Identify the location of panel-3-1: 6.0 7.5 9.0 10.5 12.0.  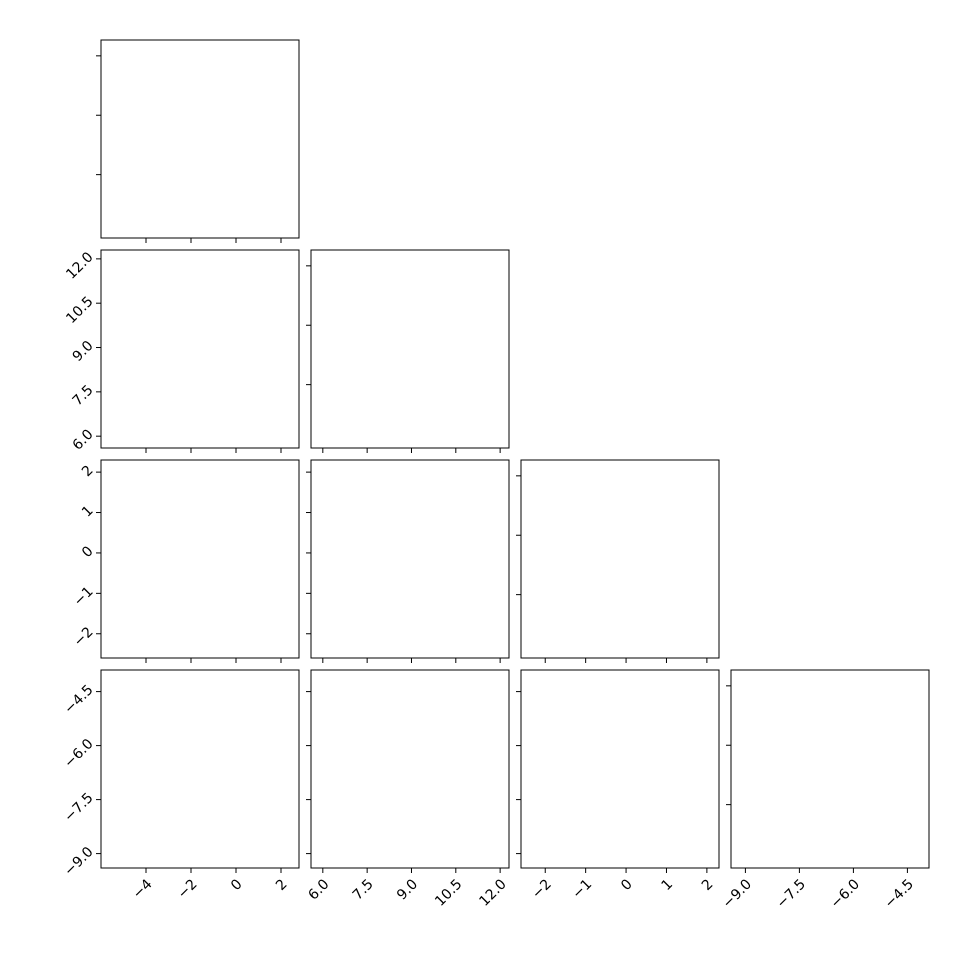
(407, 789).